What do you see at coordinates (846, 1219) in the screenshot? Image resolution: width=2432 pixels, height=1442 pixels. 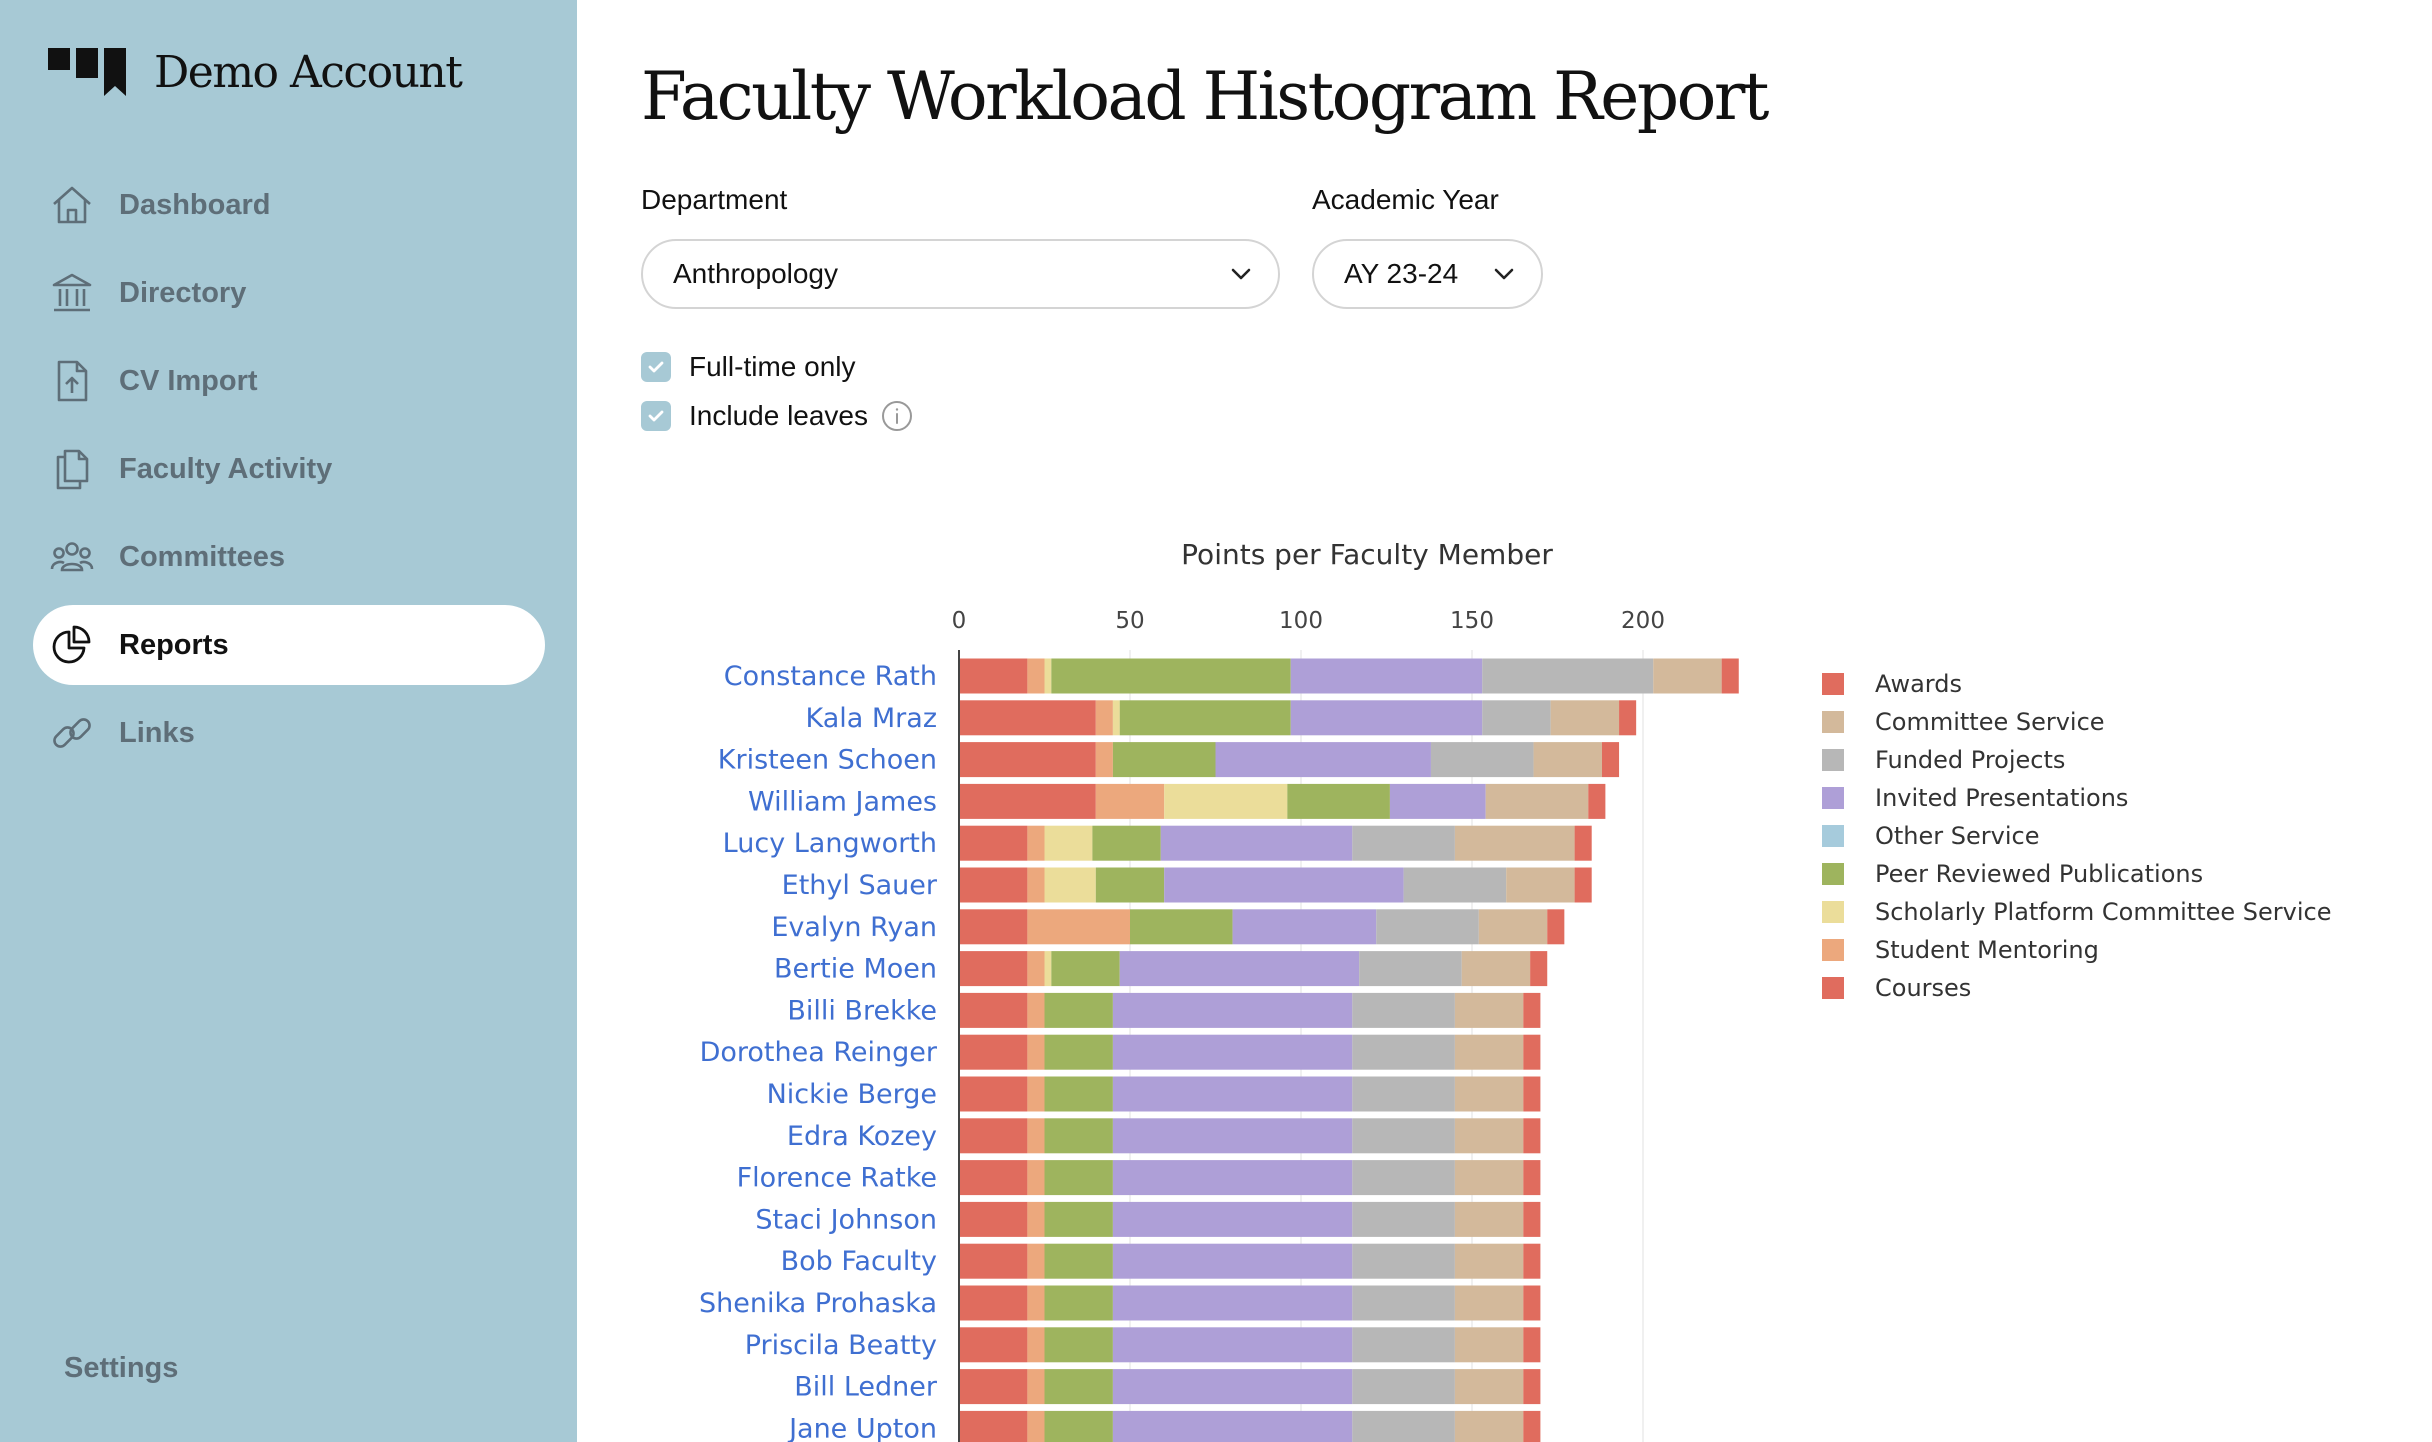 I see `faculty-name-label: Staci Johnson` at bounding box center [846, 1219].